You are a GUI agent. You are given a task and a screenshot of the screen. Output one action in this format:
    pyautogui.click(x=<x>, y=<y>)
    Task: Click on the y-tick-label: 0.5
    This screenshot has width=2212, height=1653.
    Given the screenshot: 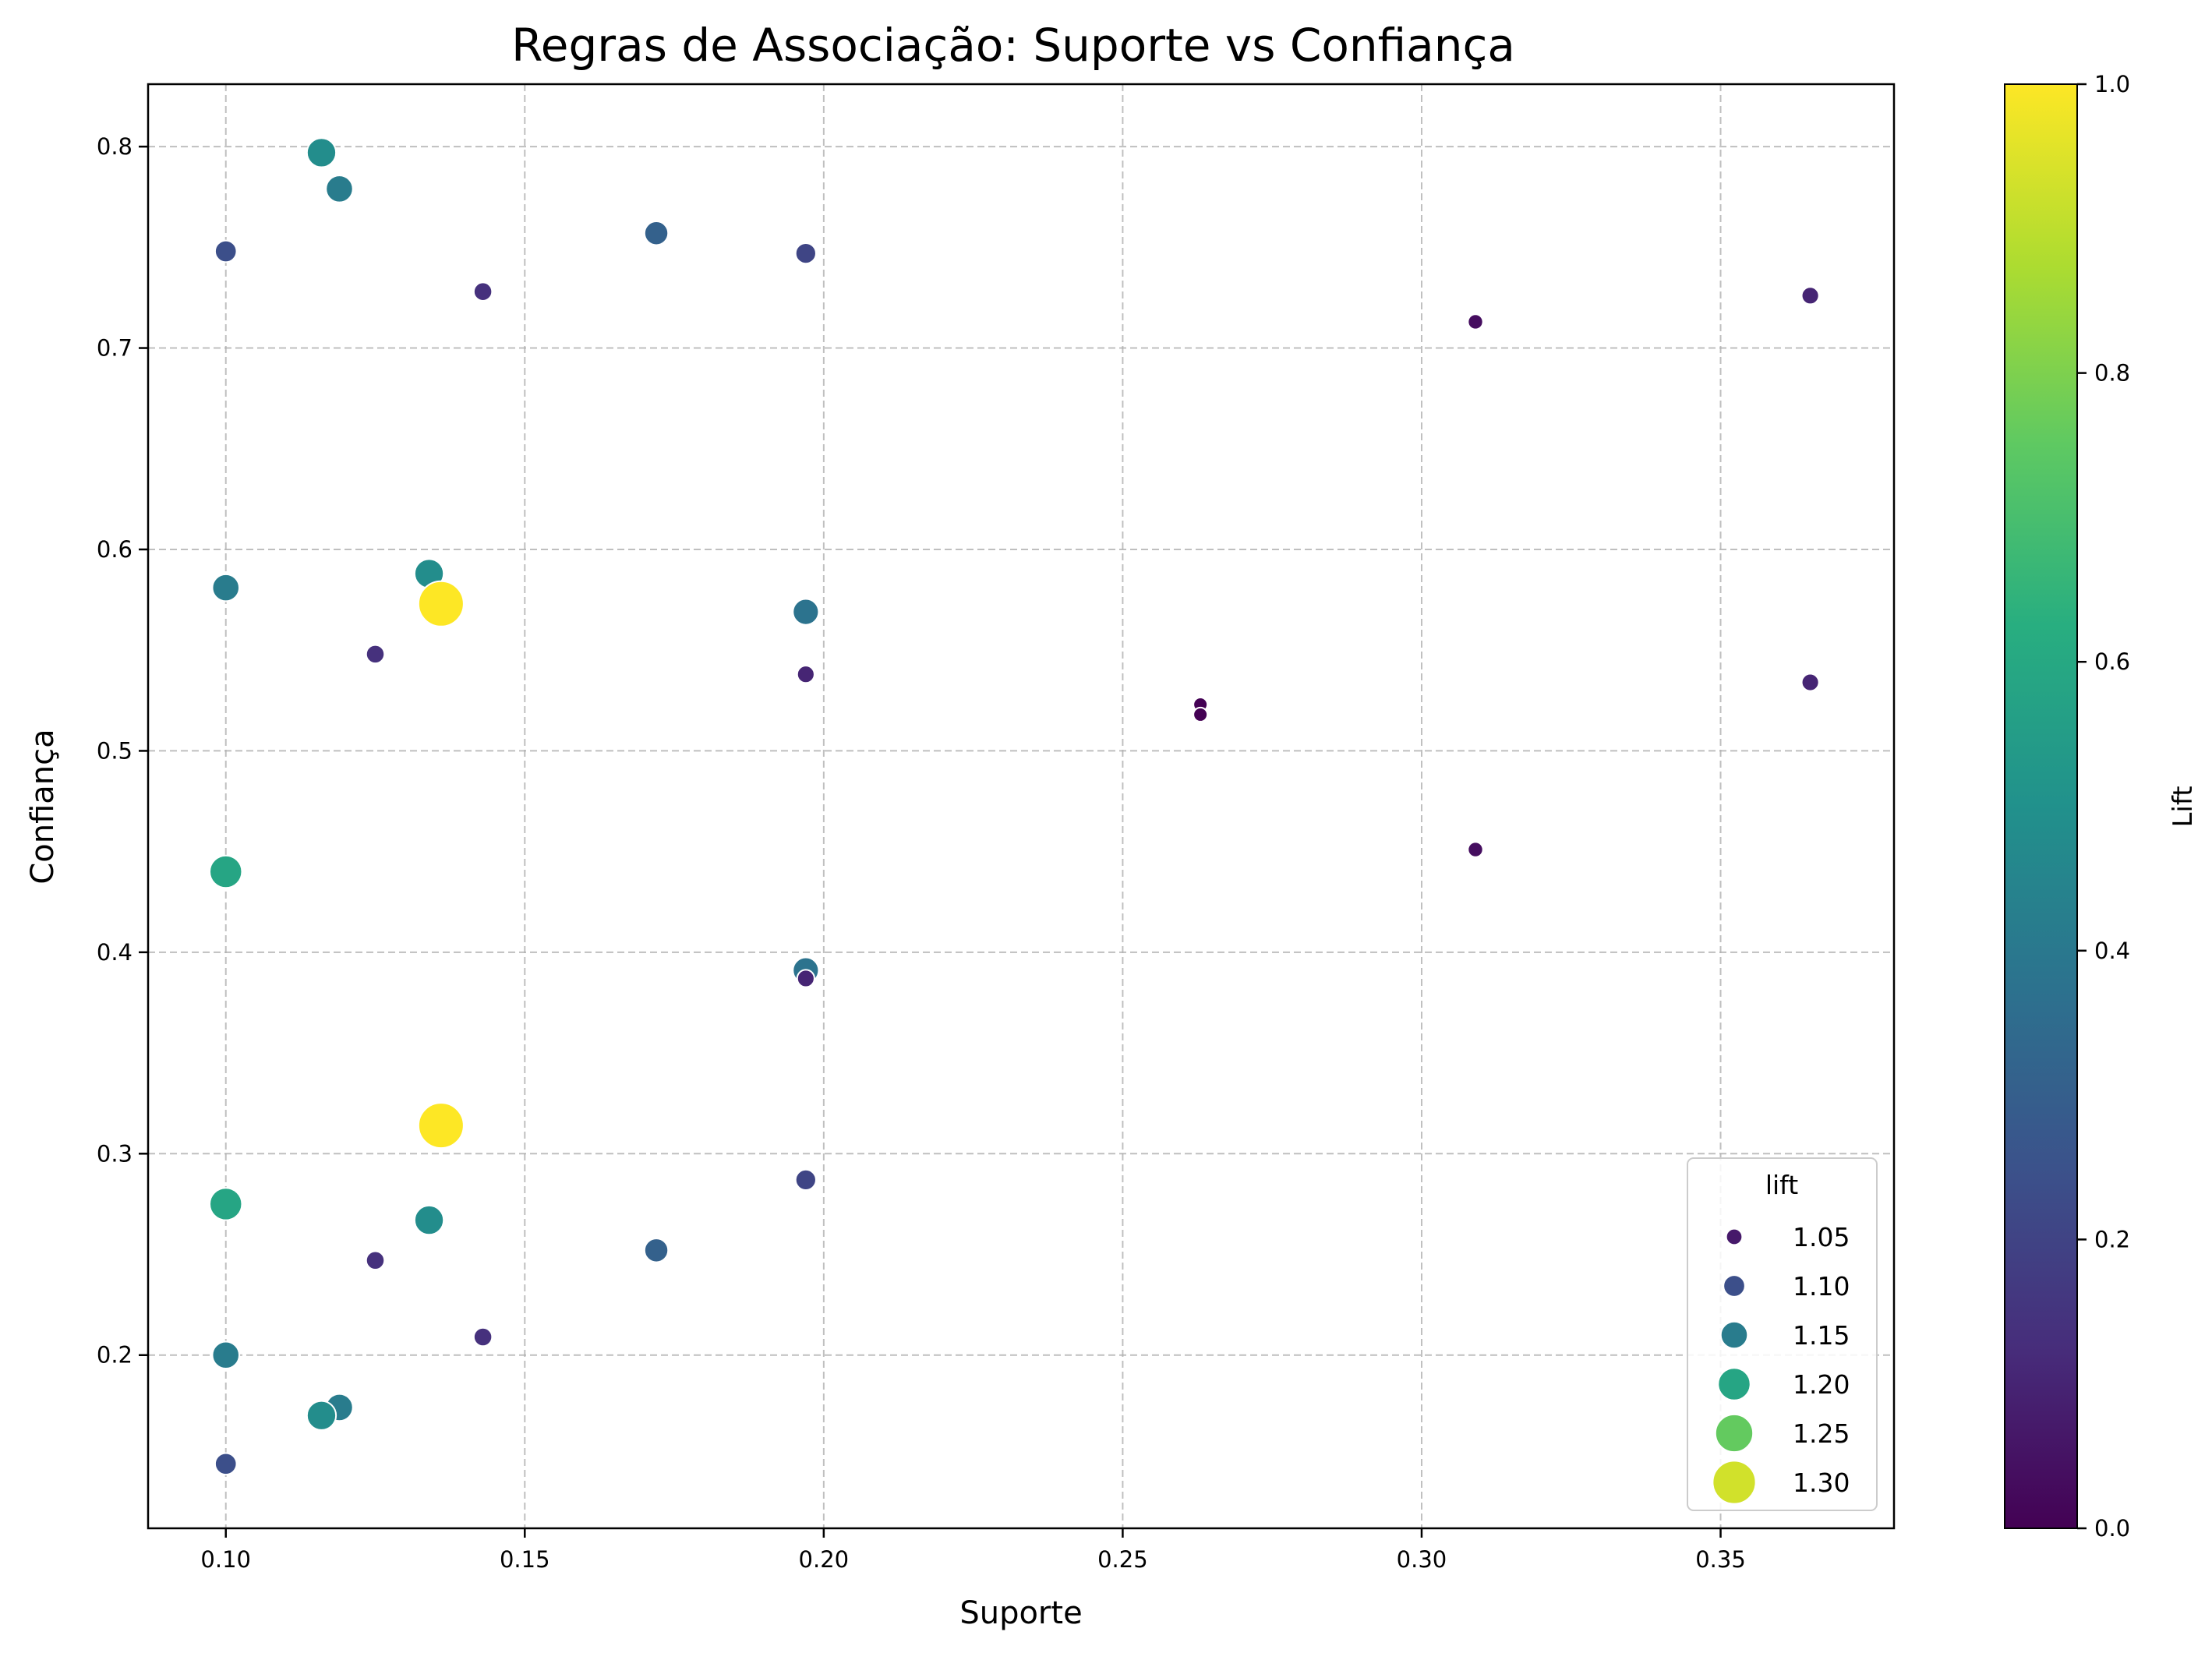 What is the action you would take?
    pyautogui.click(x=115, y=750)
    